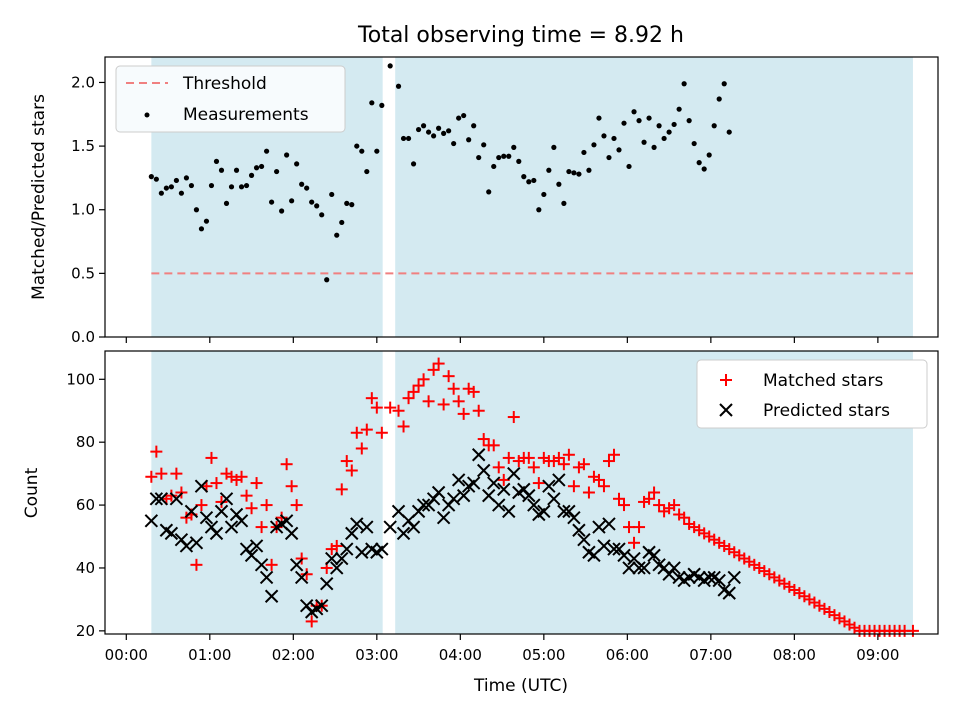 The height and width of the screenshot is (720, 960). I want to click on x-tick-label: 09:00, so click(877, 655).